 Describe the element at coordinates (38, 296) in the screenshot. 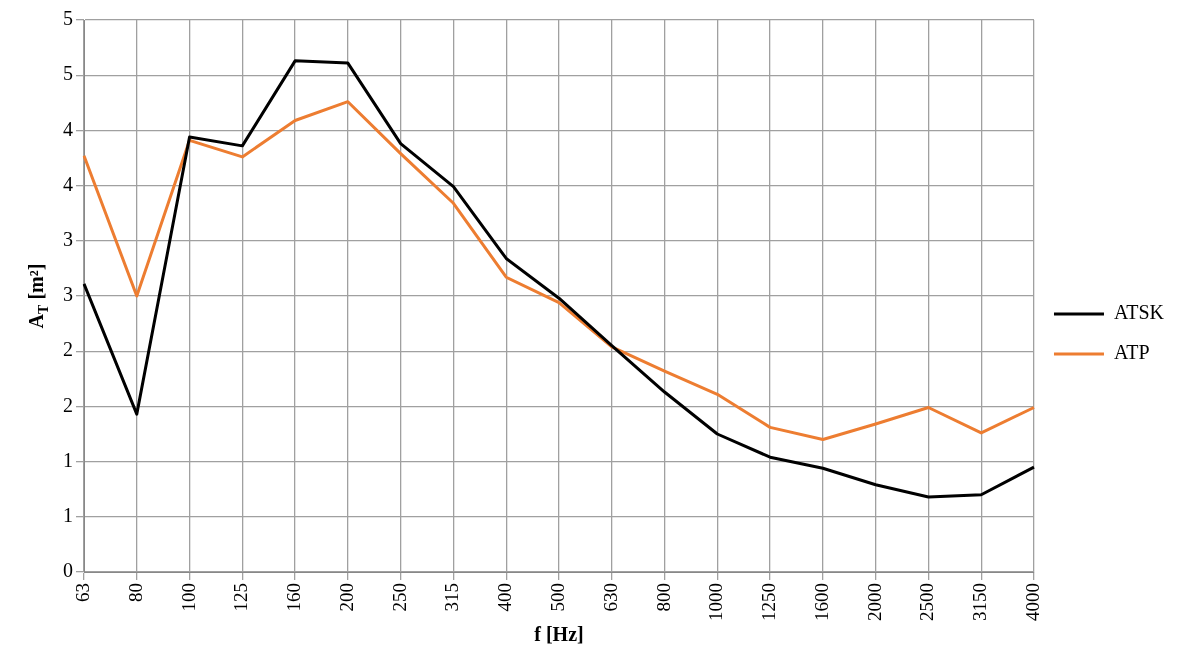

I see `y-axis-title: AT [m²]` at that location.